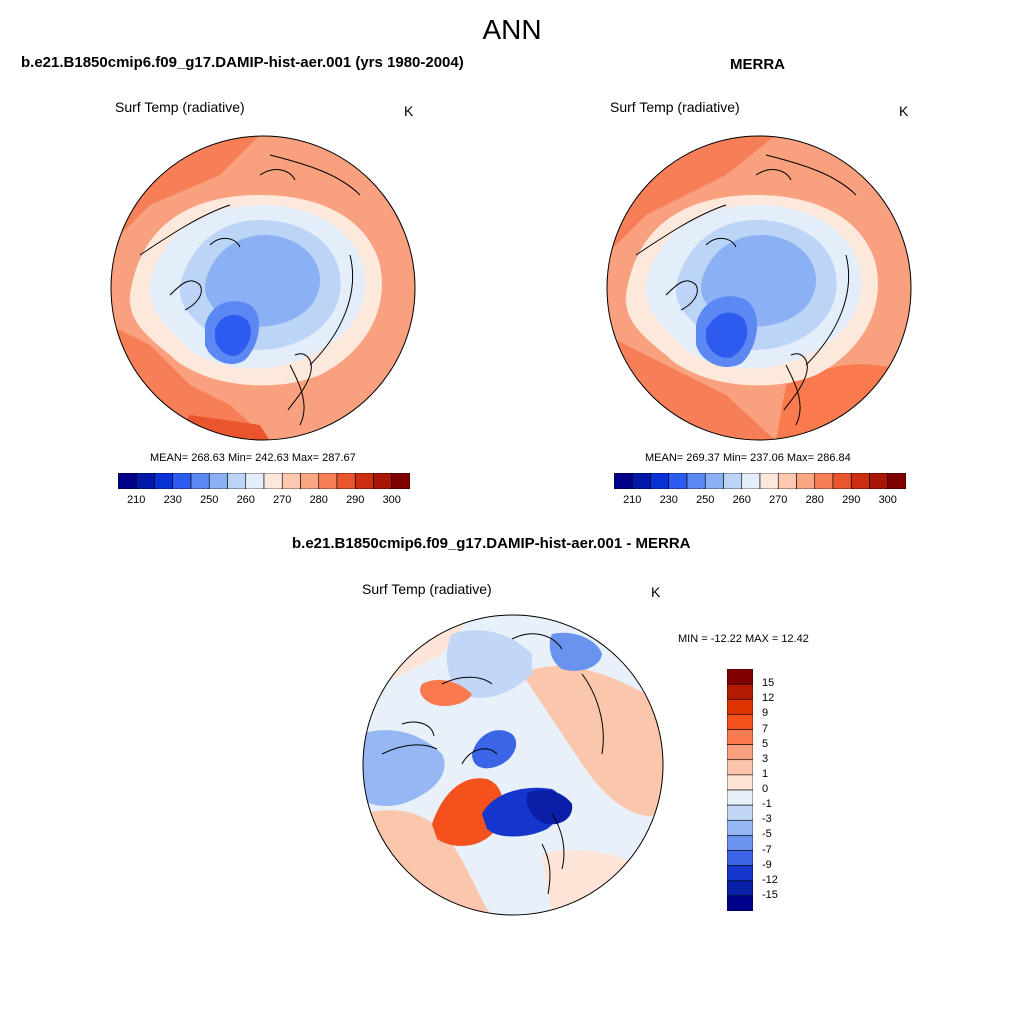  I want to click on colorbar-tick-label: -3, so click(767, 819).